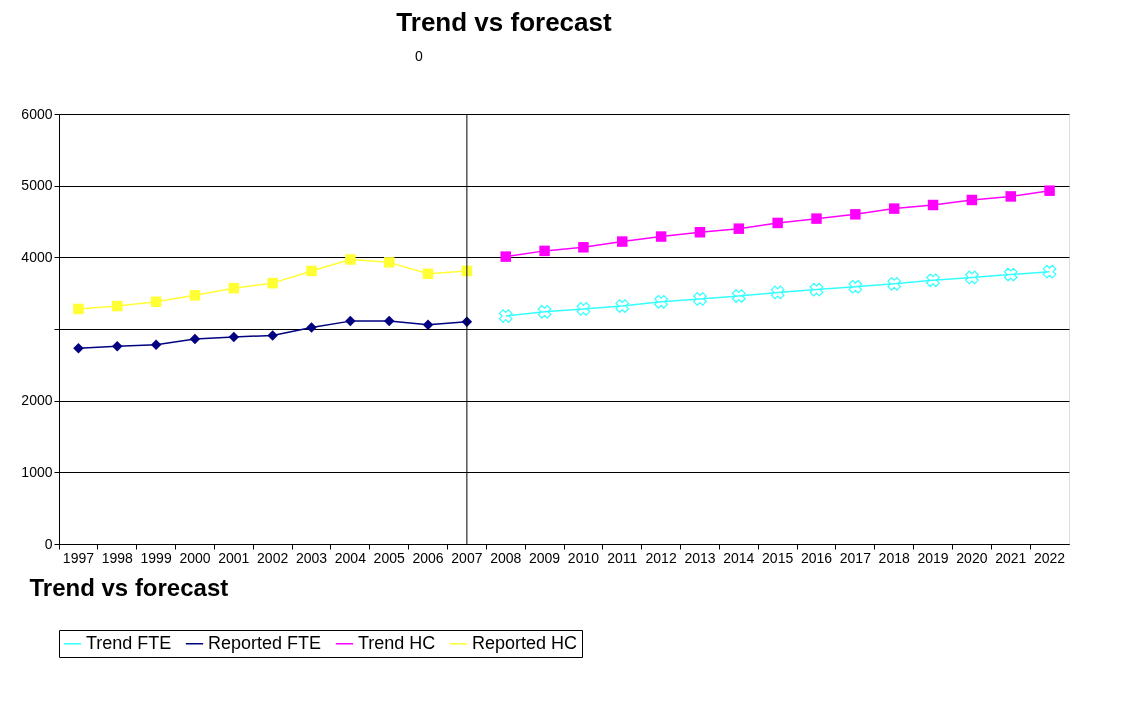 The height and width of the screenshot is (719, 1123). I want to click on x-tick-label: 2006, so click(428, 557).